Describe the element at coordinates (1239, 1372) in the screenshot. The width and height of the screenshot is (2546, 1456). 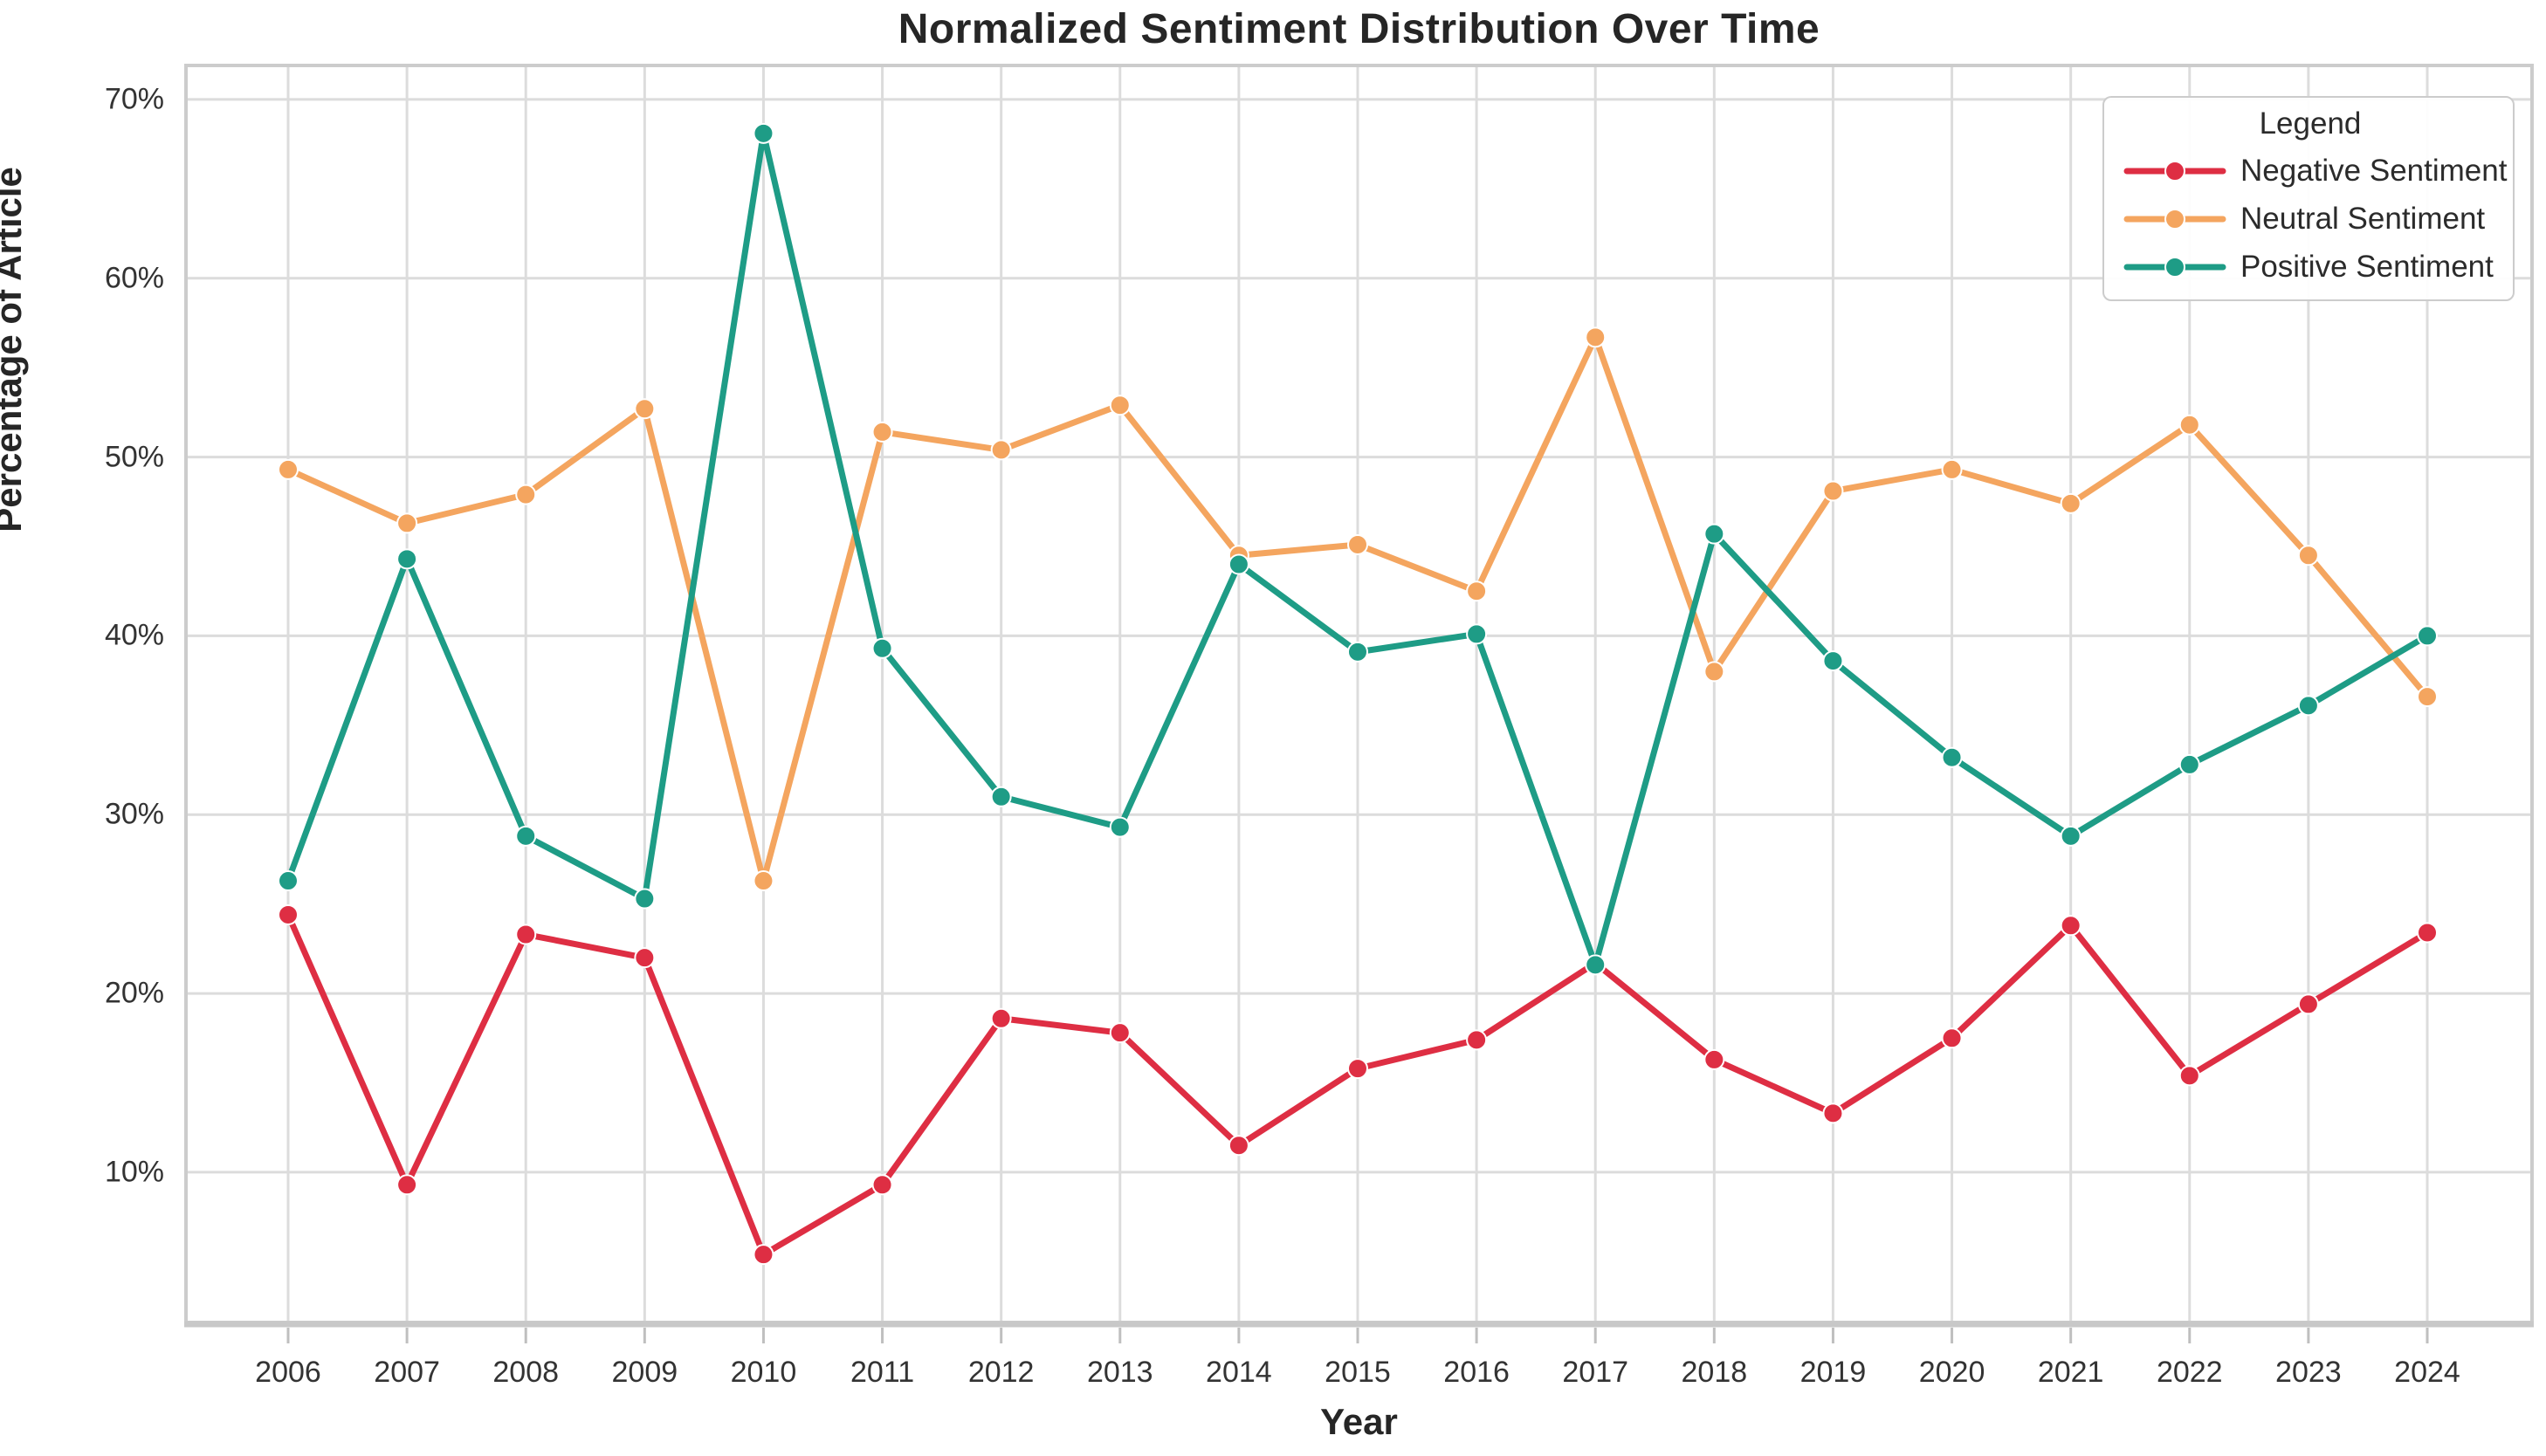
I see `x-tick-label: 2014` at that location.